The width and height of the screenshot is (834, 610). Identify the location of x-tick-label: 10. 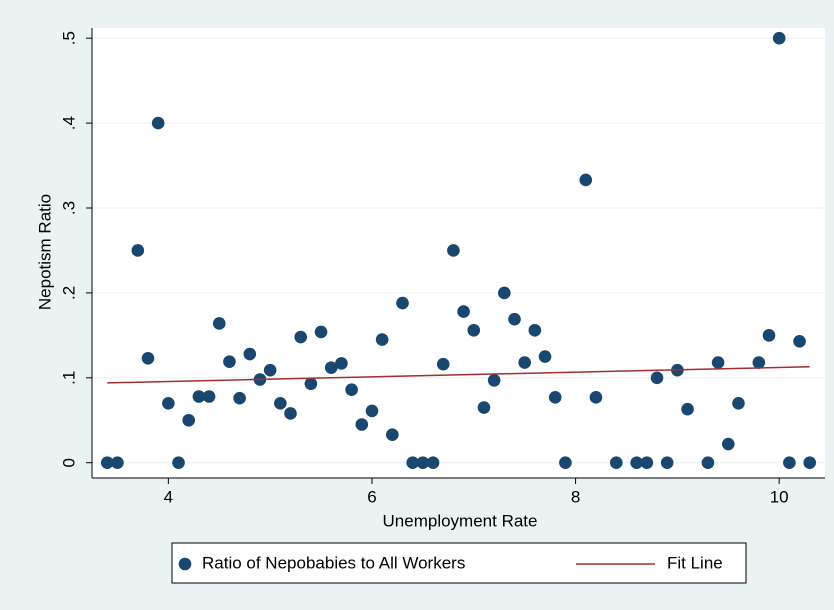
(779, 496).